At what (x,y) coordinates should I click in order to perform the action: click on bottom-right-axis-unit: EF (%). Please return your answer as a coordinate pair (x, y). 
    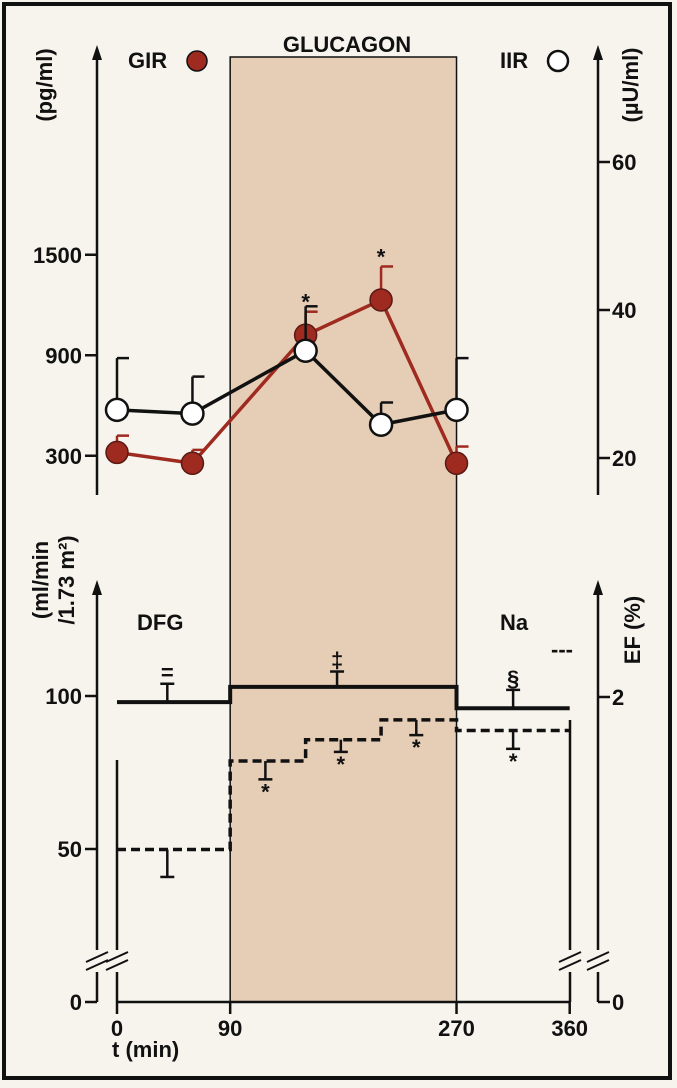
    Looking at the image, I should click on (632, 630).